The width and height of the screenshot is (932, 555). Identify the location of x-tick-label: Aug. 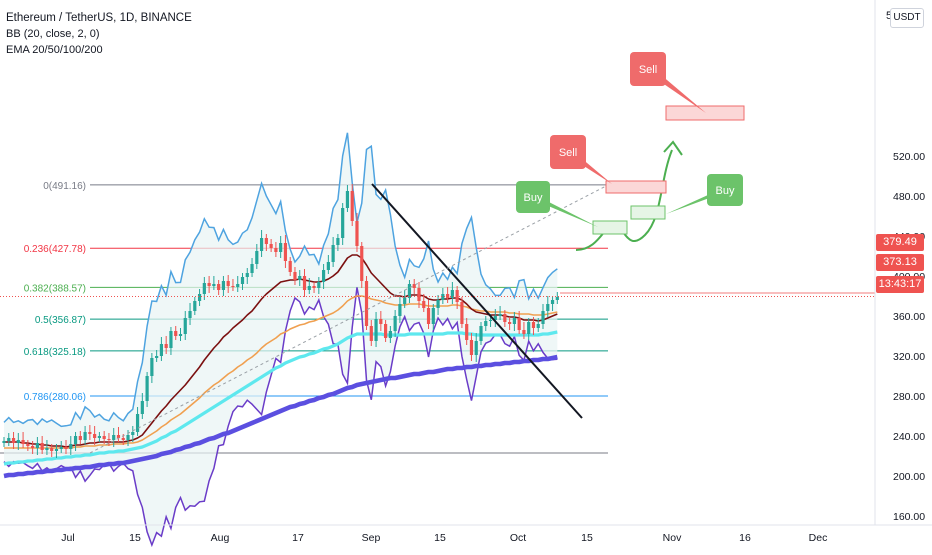
(220, 538).